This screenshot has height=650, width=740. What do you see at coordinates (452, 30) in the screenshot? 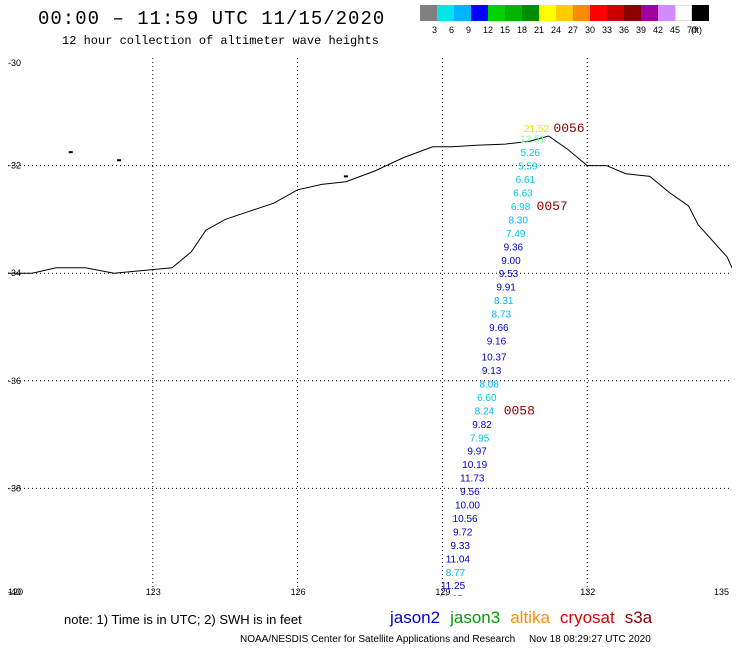
I see `legend-tick-label: 6` at bounding box center [452, 30].